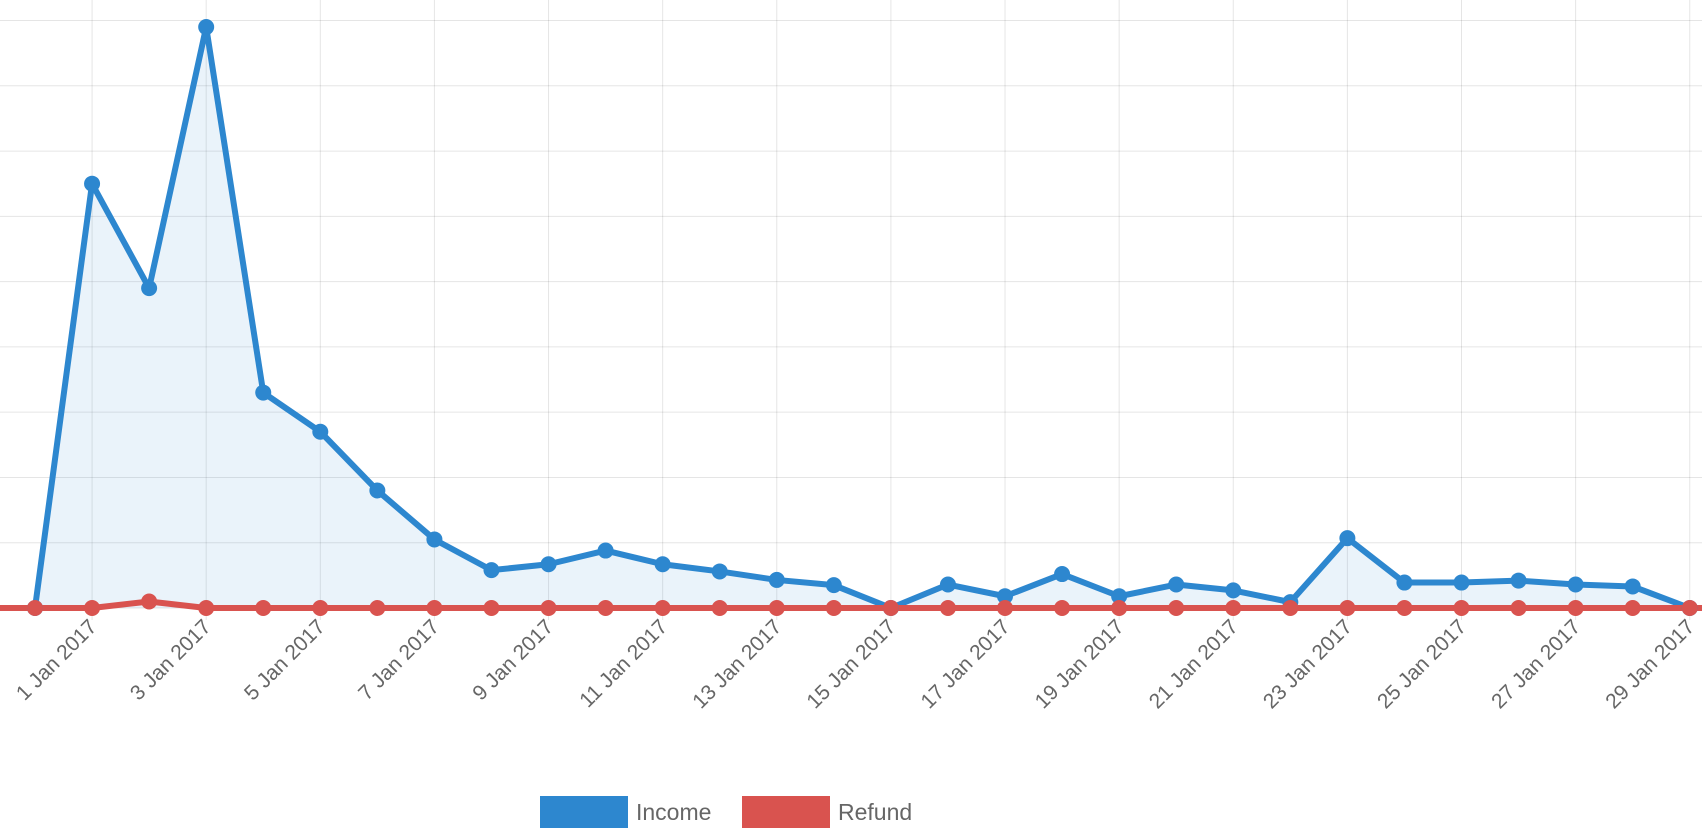  I want to click on legend: Income Refund, so click(726, 812).